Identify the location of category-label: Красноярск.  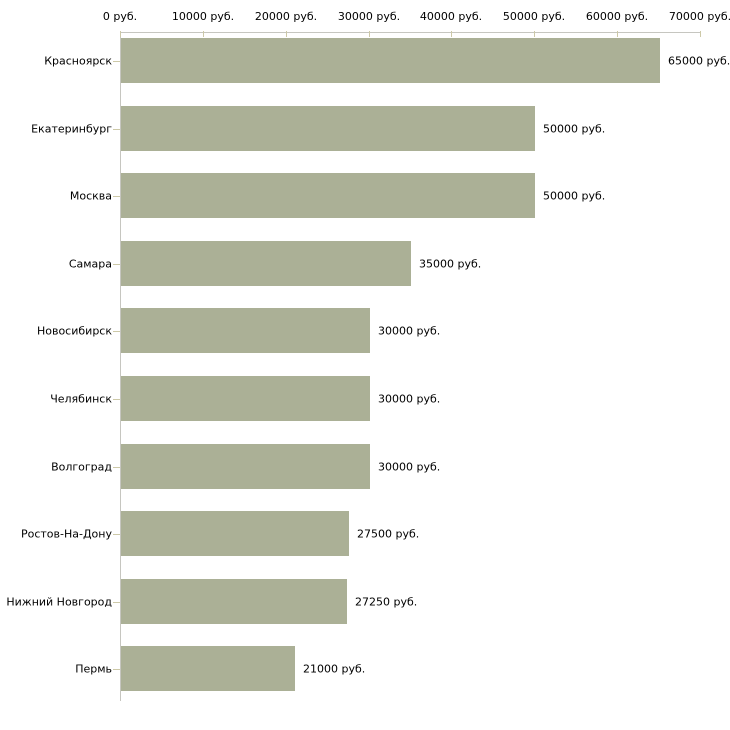
(78, 60).